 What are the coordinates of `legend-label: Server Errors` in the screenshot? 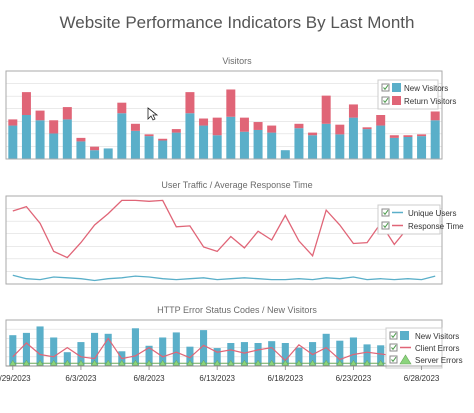 It's located at (439, 360).